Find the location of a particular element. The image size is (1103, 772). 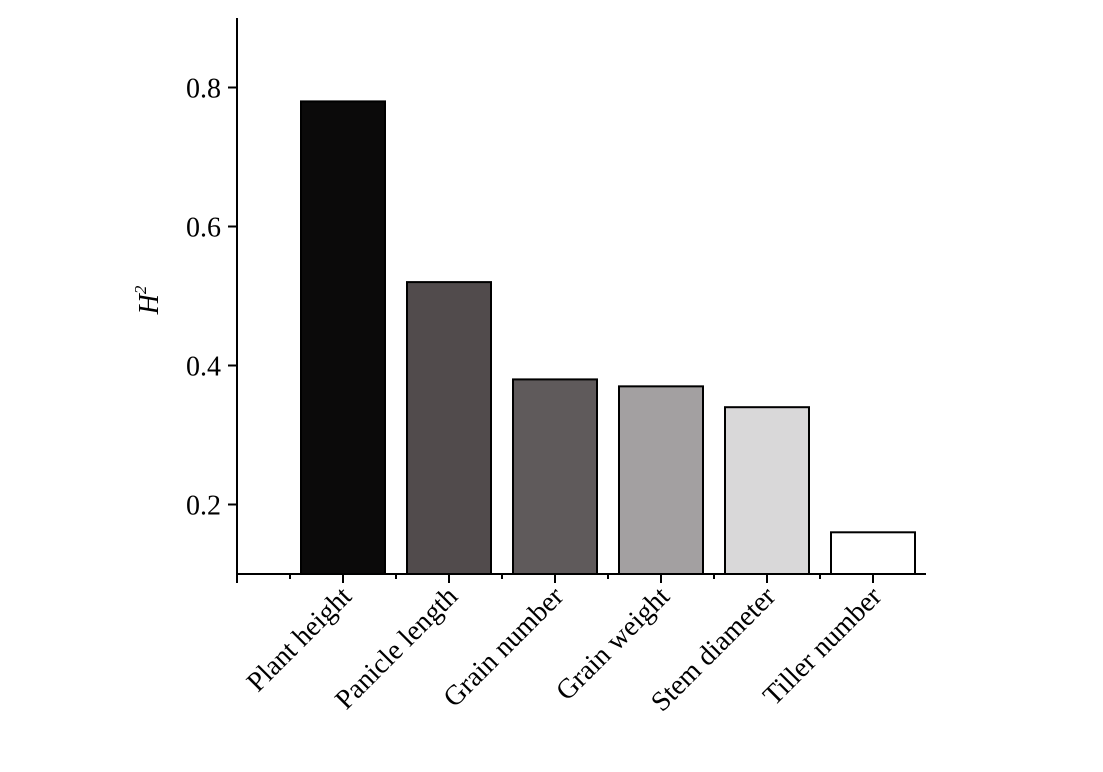

y-tick-label: 0.8 is located at coordinates (203, 89).